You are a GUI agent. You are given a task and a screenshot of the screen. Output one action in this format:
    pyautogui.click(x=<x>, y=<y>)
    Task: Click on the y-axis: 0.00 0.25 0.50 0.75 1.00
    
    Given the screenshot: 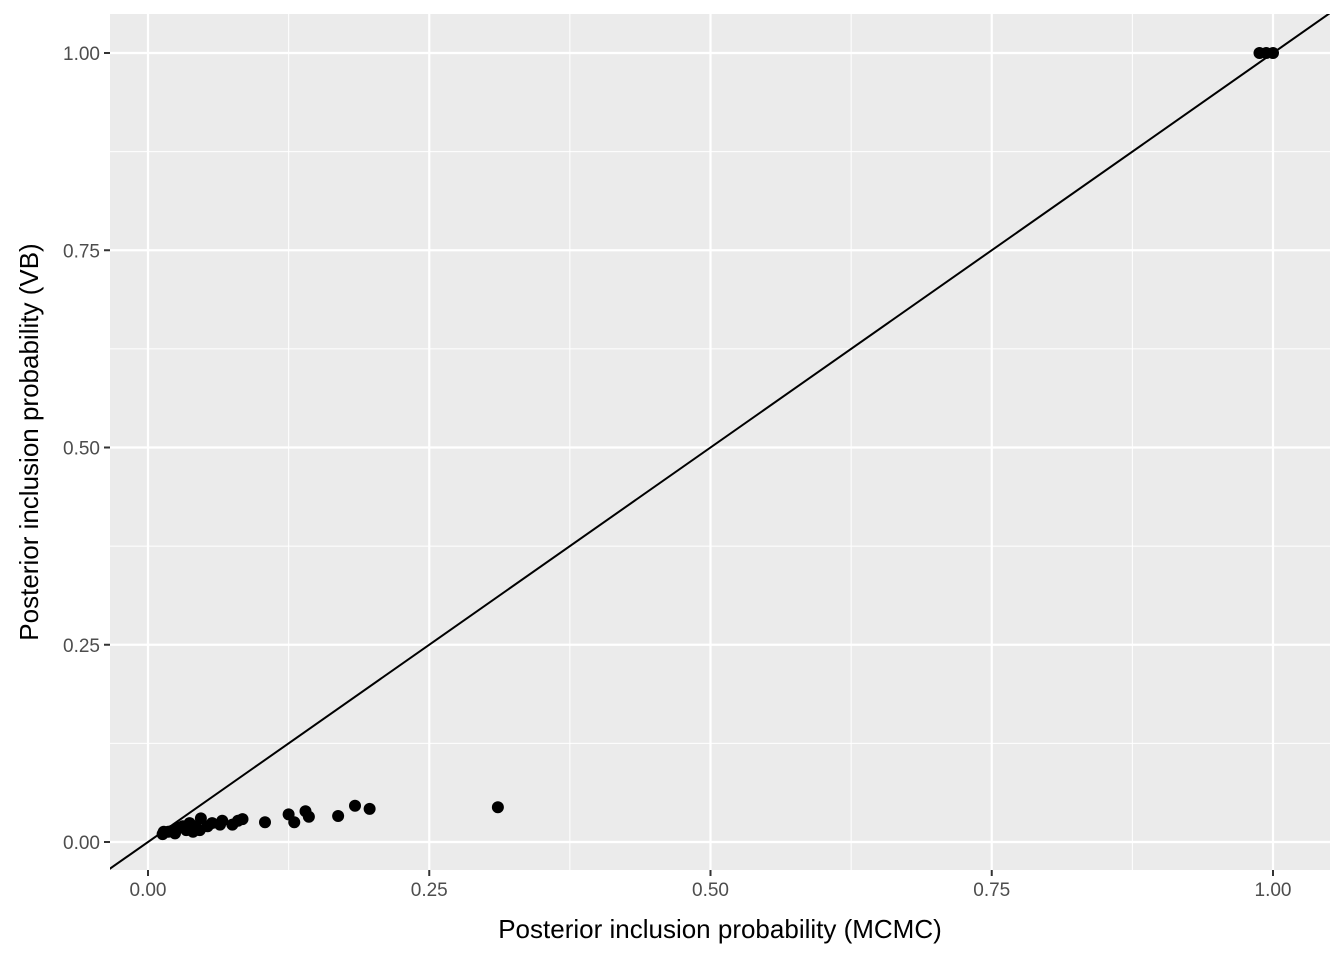 What is the action you would take?
    pyautogui.click(x=86, y=449)
    